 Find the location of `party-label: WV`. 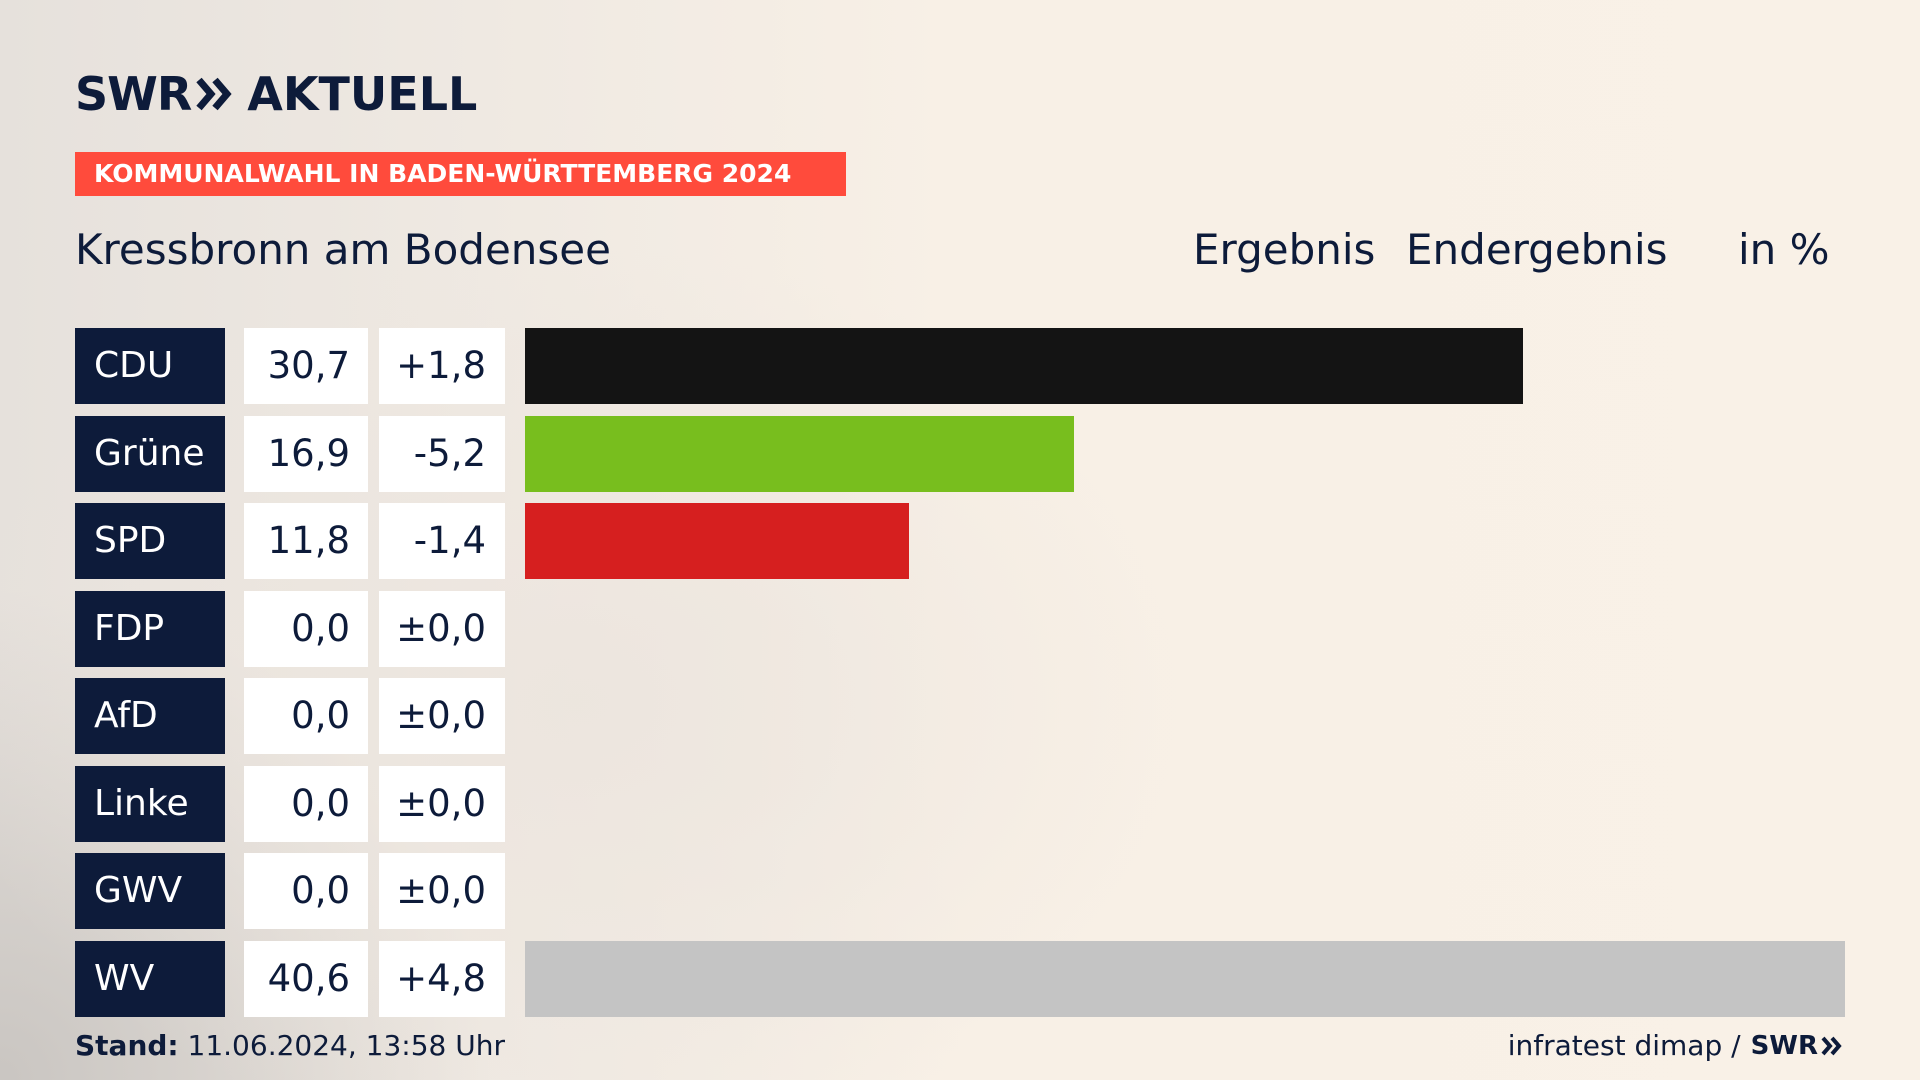

party-label: WV is located at coordinates (150, 978).